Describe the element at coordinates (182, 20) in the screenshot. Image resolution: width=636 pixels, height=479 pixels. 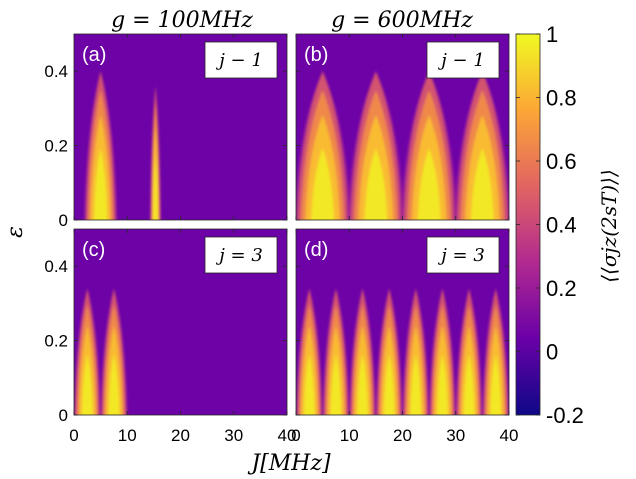
I see `column-title-g100: g = 100MHz` at that location.